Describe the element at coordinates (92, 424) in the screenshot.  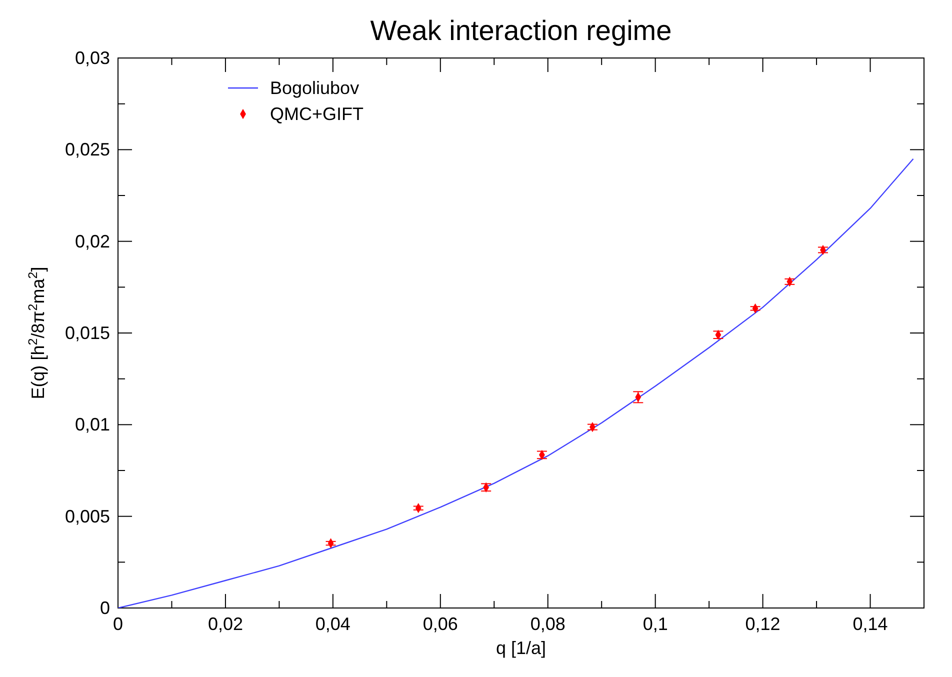
I see `y-tick-label: 0,01` at that location.